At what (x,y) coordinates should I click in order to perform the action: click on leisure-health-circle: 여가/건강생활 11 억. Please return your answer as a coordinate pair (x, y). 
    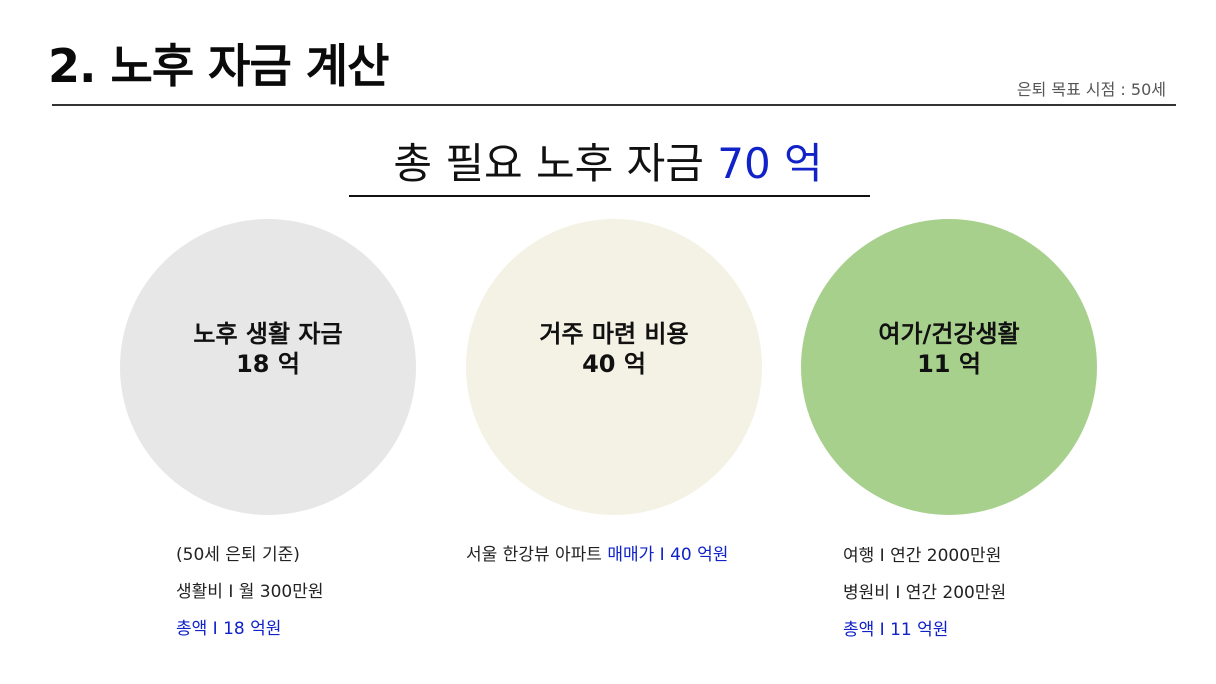
    Looking at the image, I should click on (949, 367).